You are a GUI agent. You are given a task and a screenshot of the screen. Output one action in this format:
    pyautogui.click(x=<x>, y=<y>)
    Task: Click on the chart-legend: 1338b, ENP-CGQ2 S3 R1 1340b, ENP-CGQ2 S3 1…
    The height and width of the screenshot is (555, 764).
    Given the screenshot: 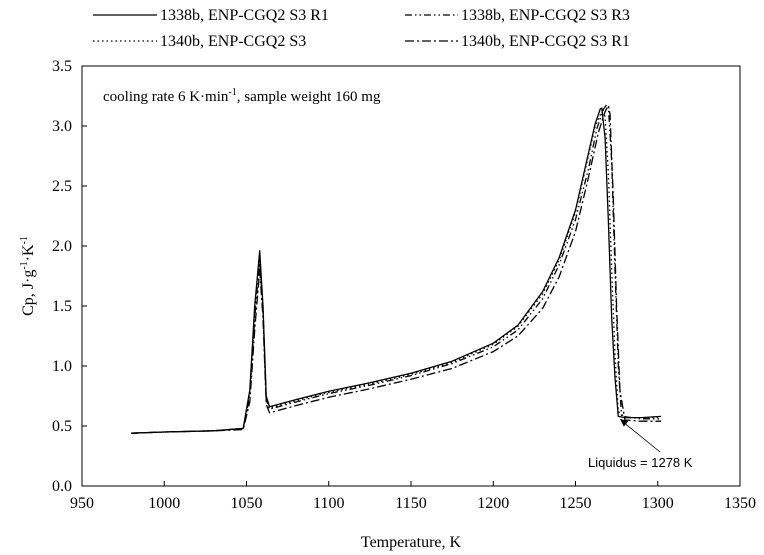 What is the action you would take?
    pyautogui.click(x=361, y=28)
    